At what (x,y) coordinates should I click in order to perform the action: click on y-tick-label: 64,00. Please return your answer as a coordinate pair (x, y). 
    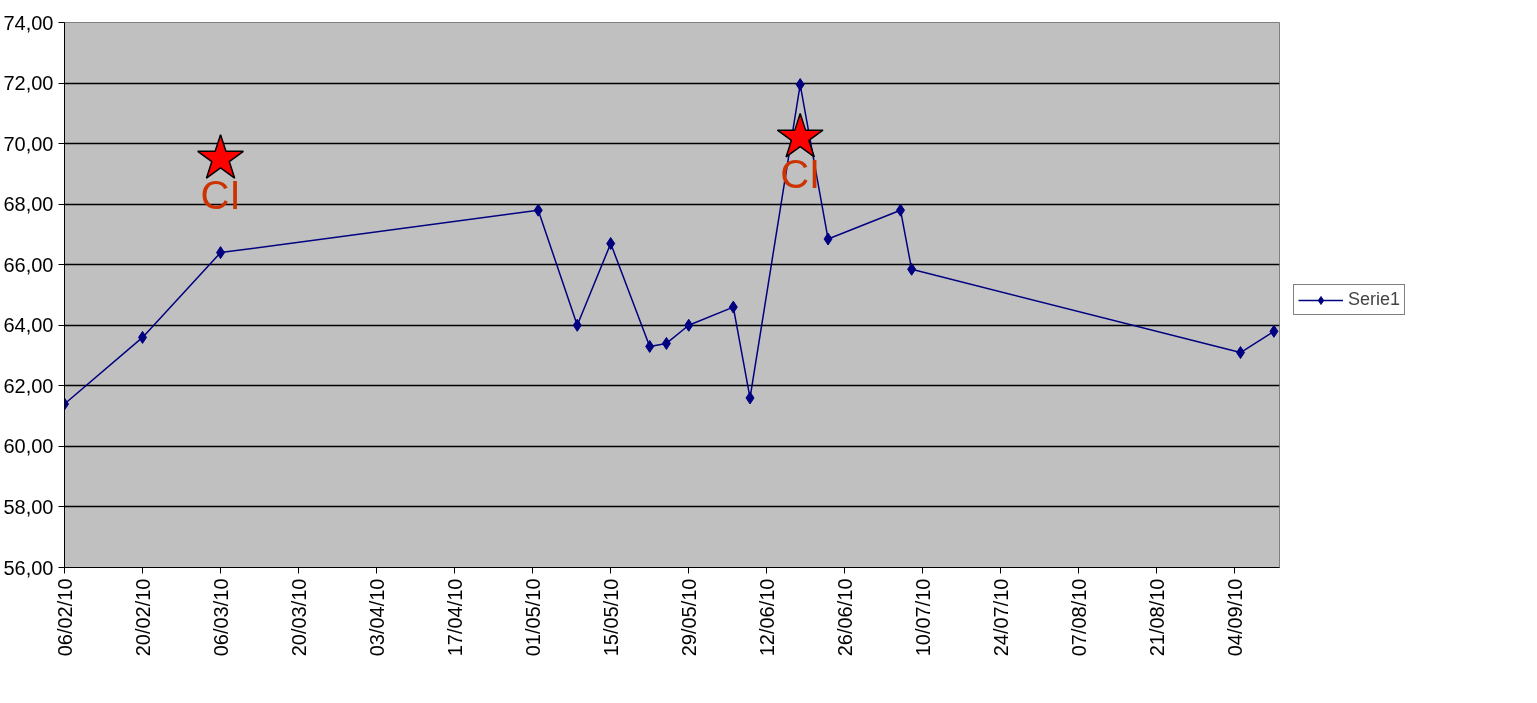
    Looking at the image, I should click on (28, 325).